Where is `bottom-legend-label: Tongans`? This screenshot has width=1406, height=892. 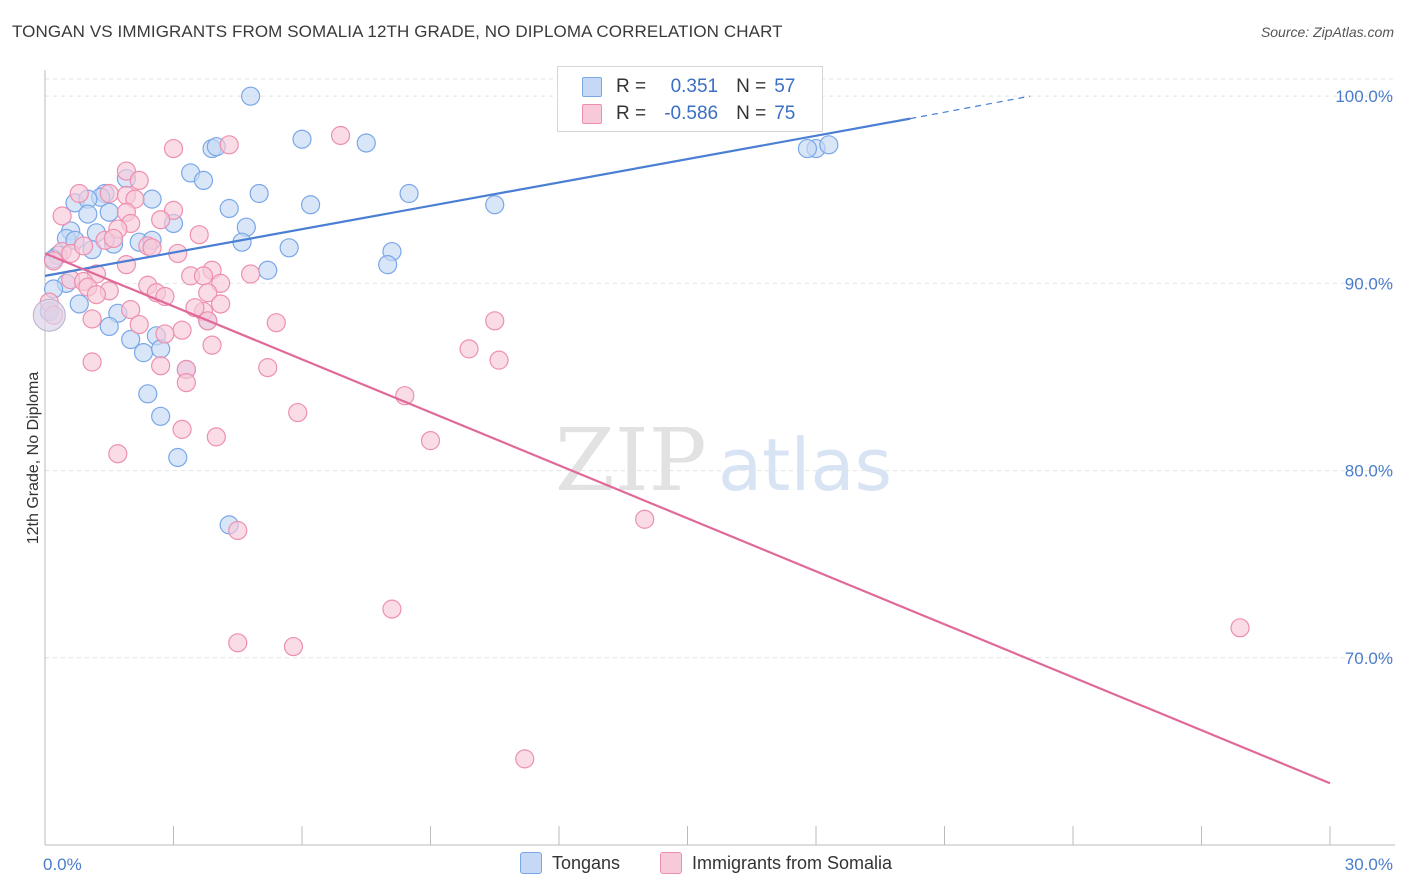 bottom-legend-label: Tongans is located at coordinates (586, 862).